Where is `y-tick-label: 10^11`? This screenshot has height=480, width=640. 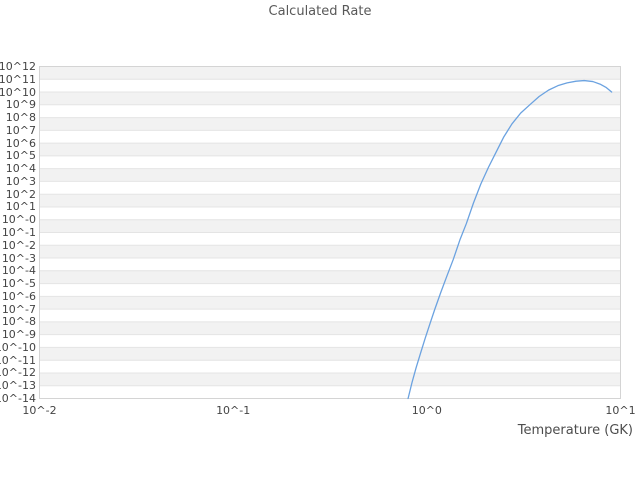 y-tick-label: 10^11 is located at coordinates (18, 79).